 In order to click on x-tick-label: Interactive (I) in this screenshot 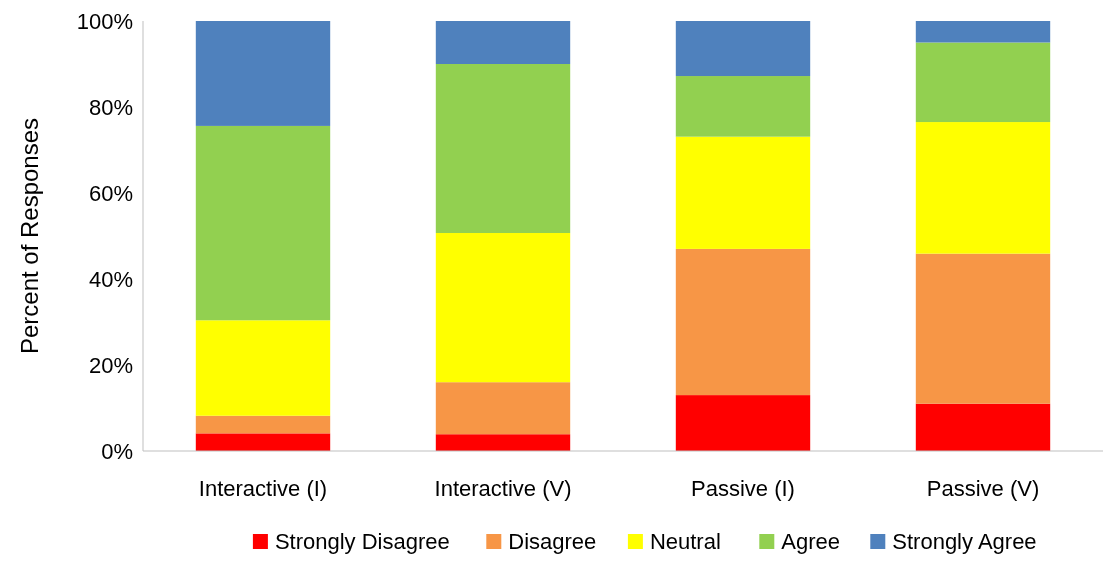, I will do `click(263, 488)`.